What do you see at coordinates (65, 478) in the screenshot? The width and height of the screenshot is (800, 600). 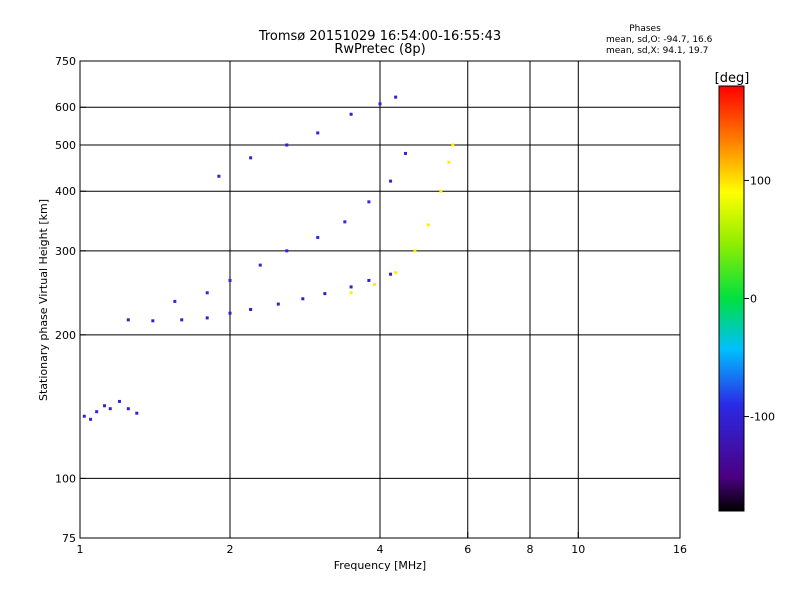 I see `y-tick-label: 100` at bounding box center [65, 478].